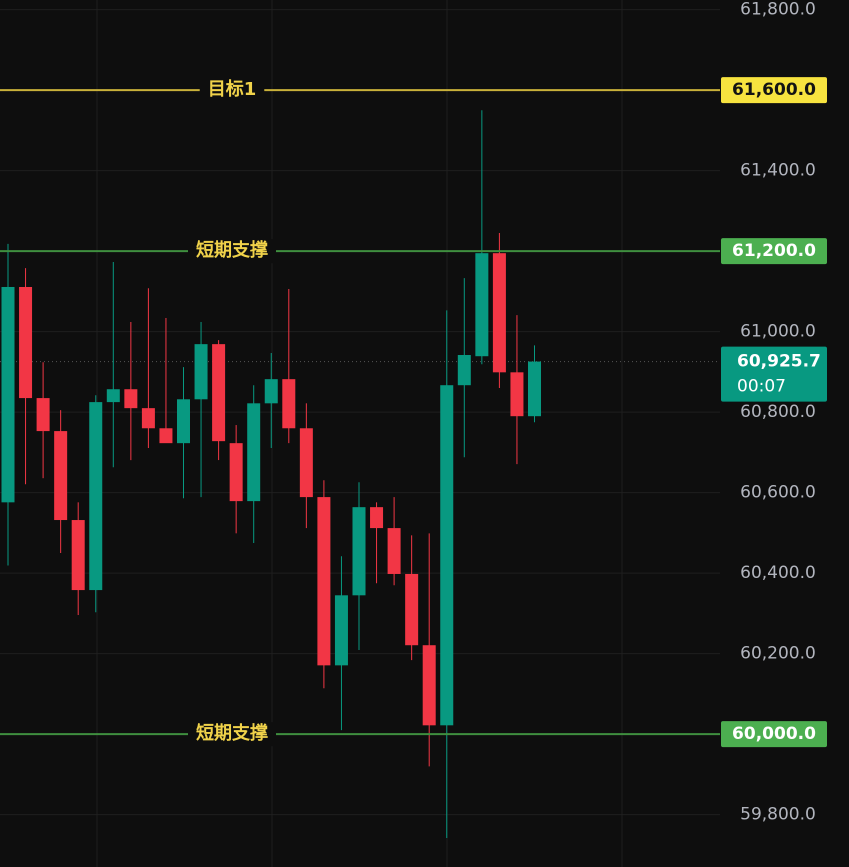  I want to click on y-tick-label: 60,400.0, so click(778, 573).